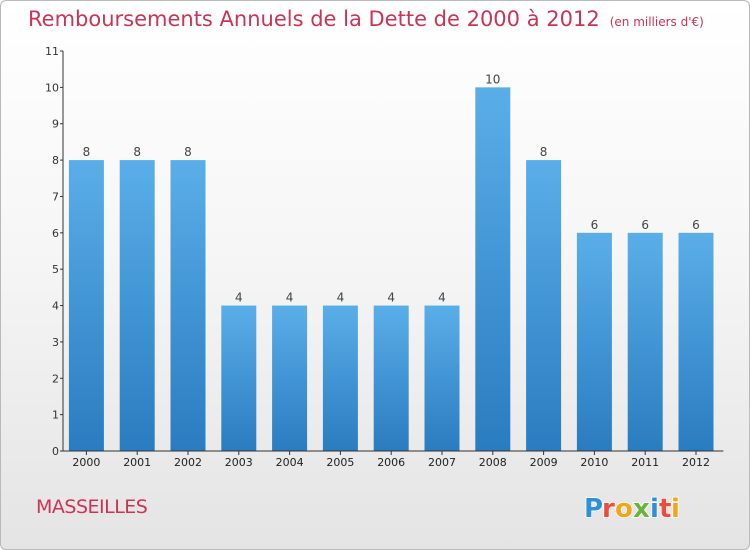 This screenshot has height=550, width=750. Describe the element at coordinates (340, 462) in the screenshot. I see `x-tick-label-2005: 2005` at that location.